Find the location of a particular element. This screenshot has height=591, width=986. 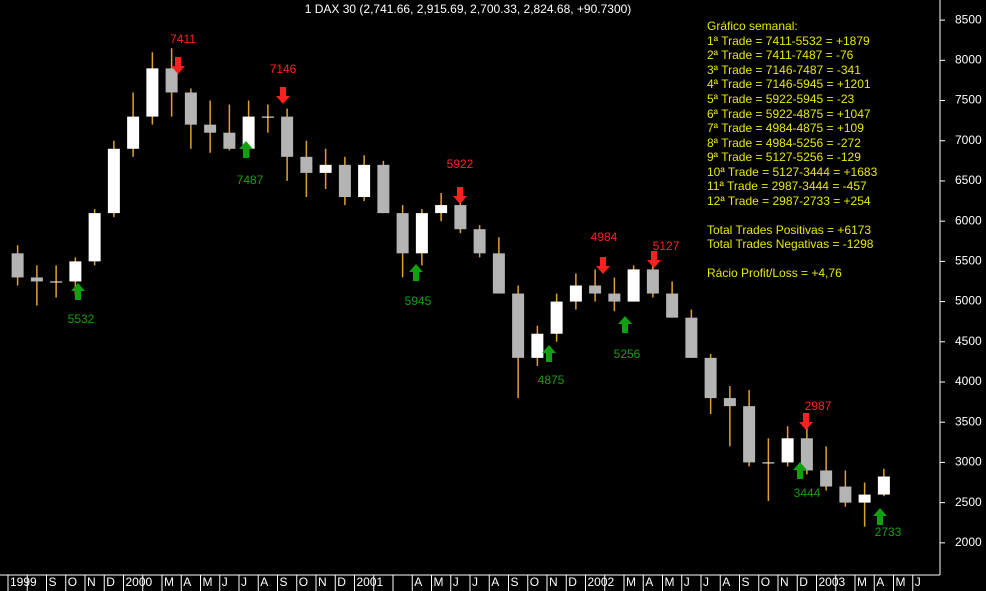

x-tick-label: 2002 is located at coordinates (601, 582).